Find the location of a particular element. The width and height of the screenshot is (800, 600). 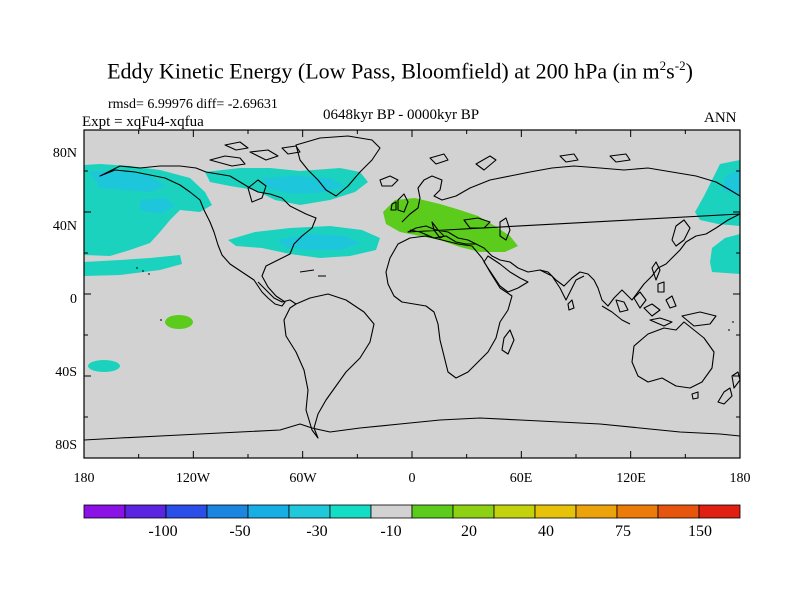

colorbar-label: 40 is located at coordinates (546, 531).